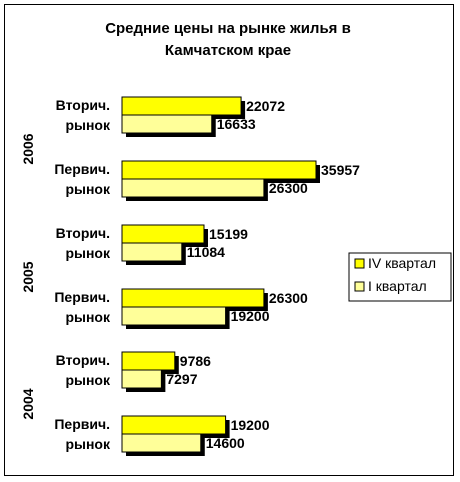 Image resolution: width=460 pixels, height=482 pixels. I want to click on legend: IV квартал I квартал, so click(400, 277).